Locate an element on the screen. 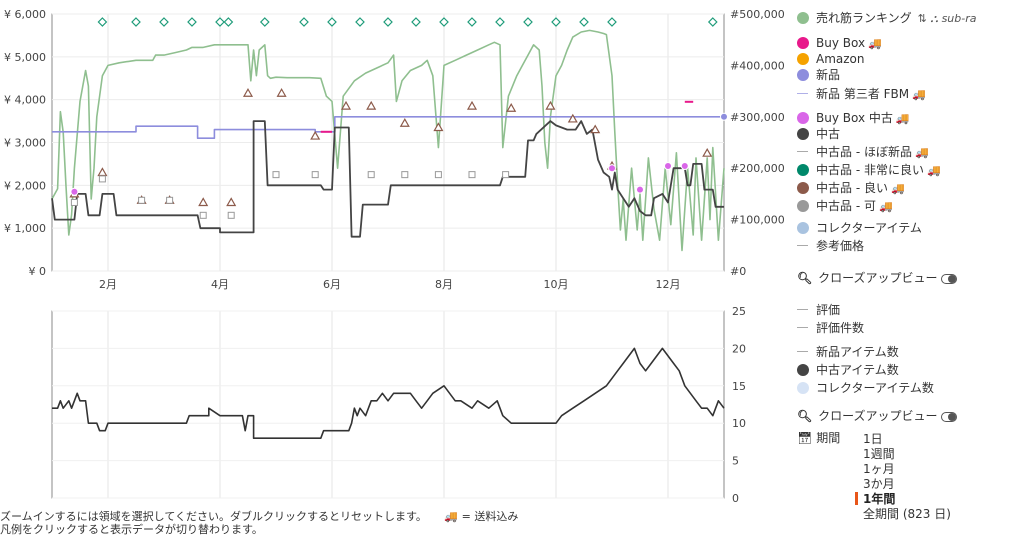 The width and height of the screenshot is (1024, 537). legend-label: 中古アイテム数 is located at coordinates (857, 370).